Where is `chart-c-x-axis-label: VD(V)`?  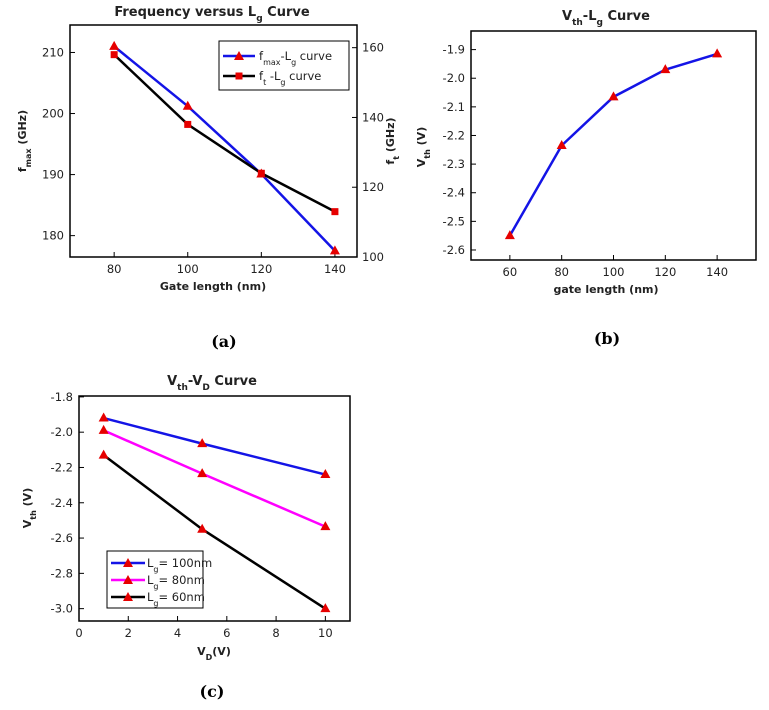 chart-c-x-axis-label: VD(V) is located at coordinates (214, 653).